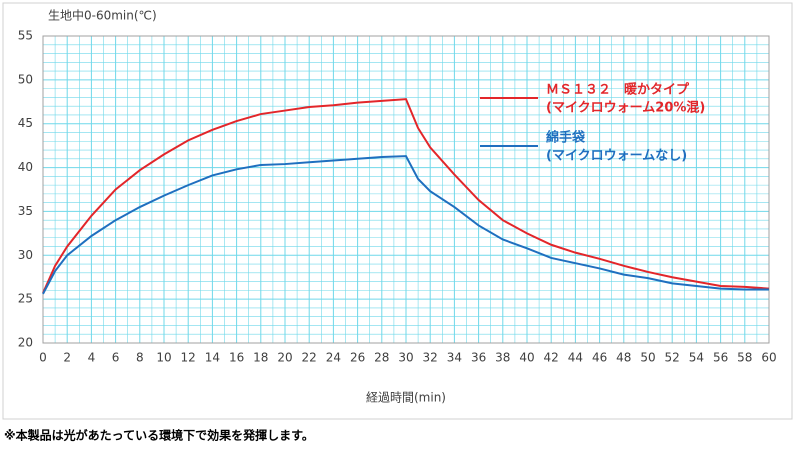 The image size is (796, 451). What do you see at coordinates (599, 358) in the screenshot?
I see `x-tick-label: 46` at bounding box center [599, 358].